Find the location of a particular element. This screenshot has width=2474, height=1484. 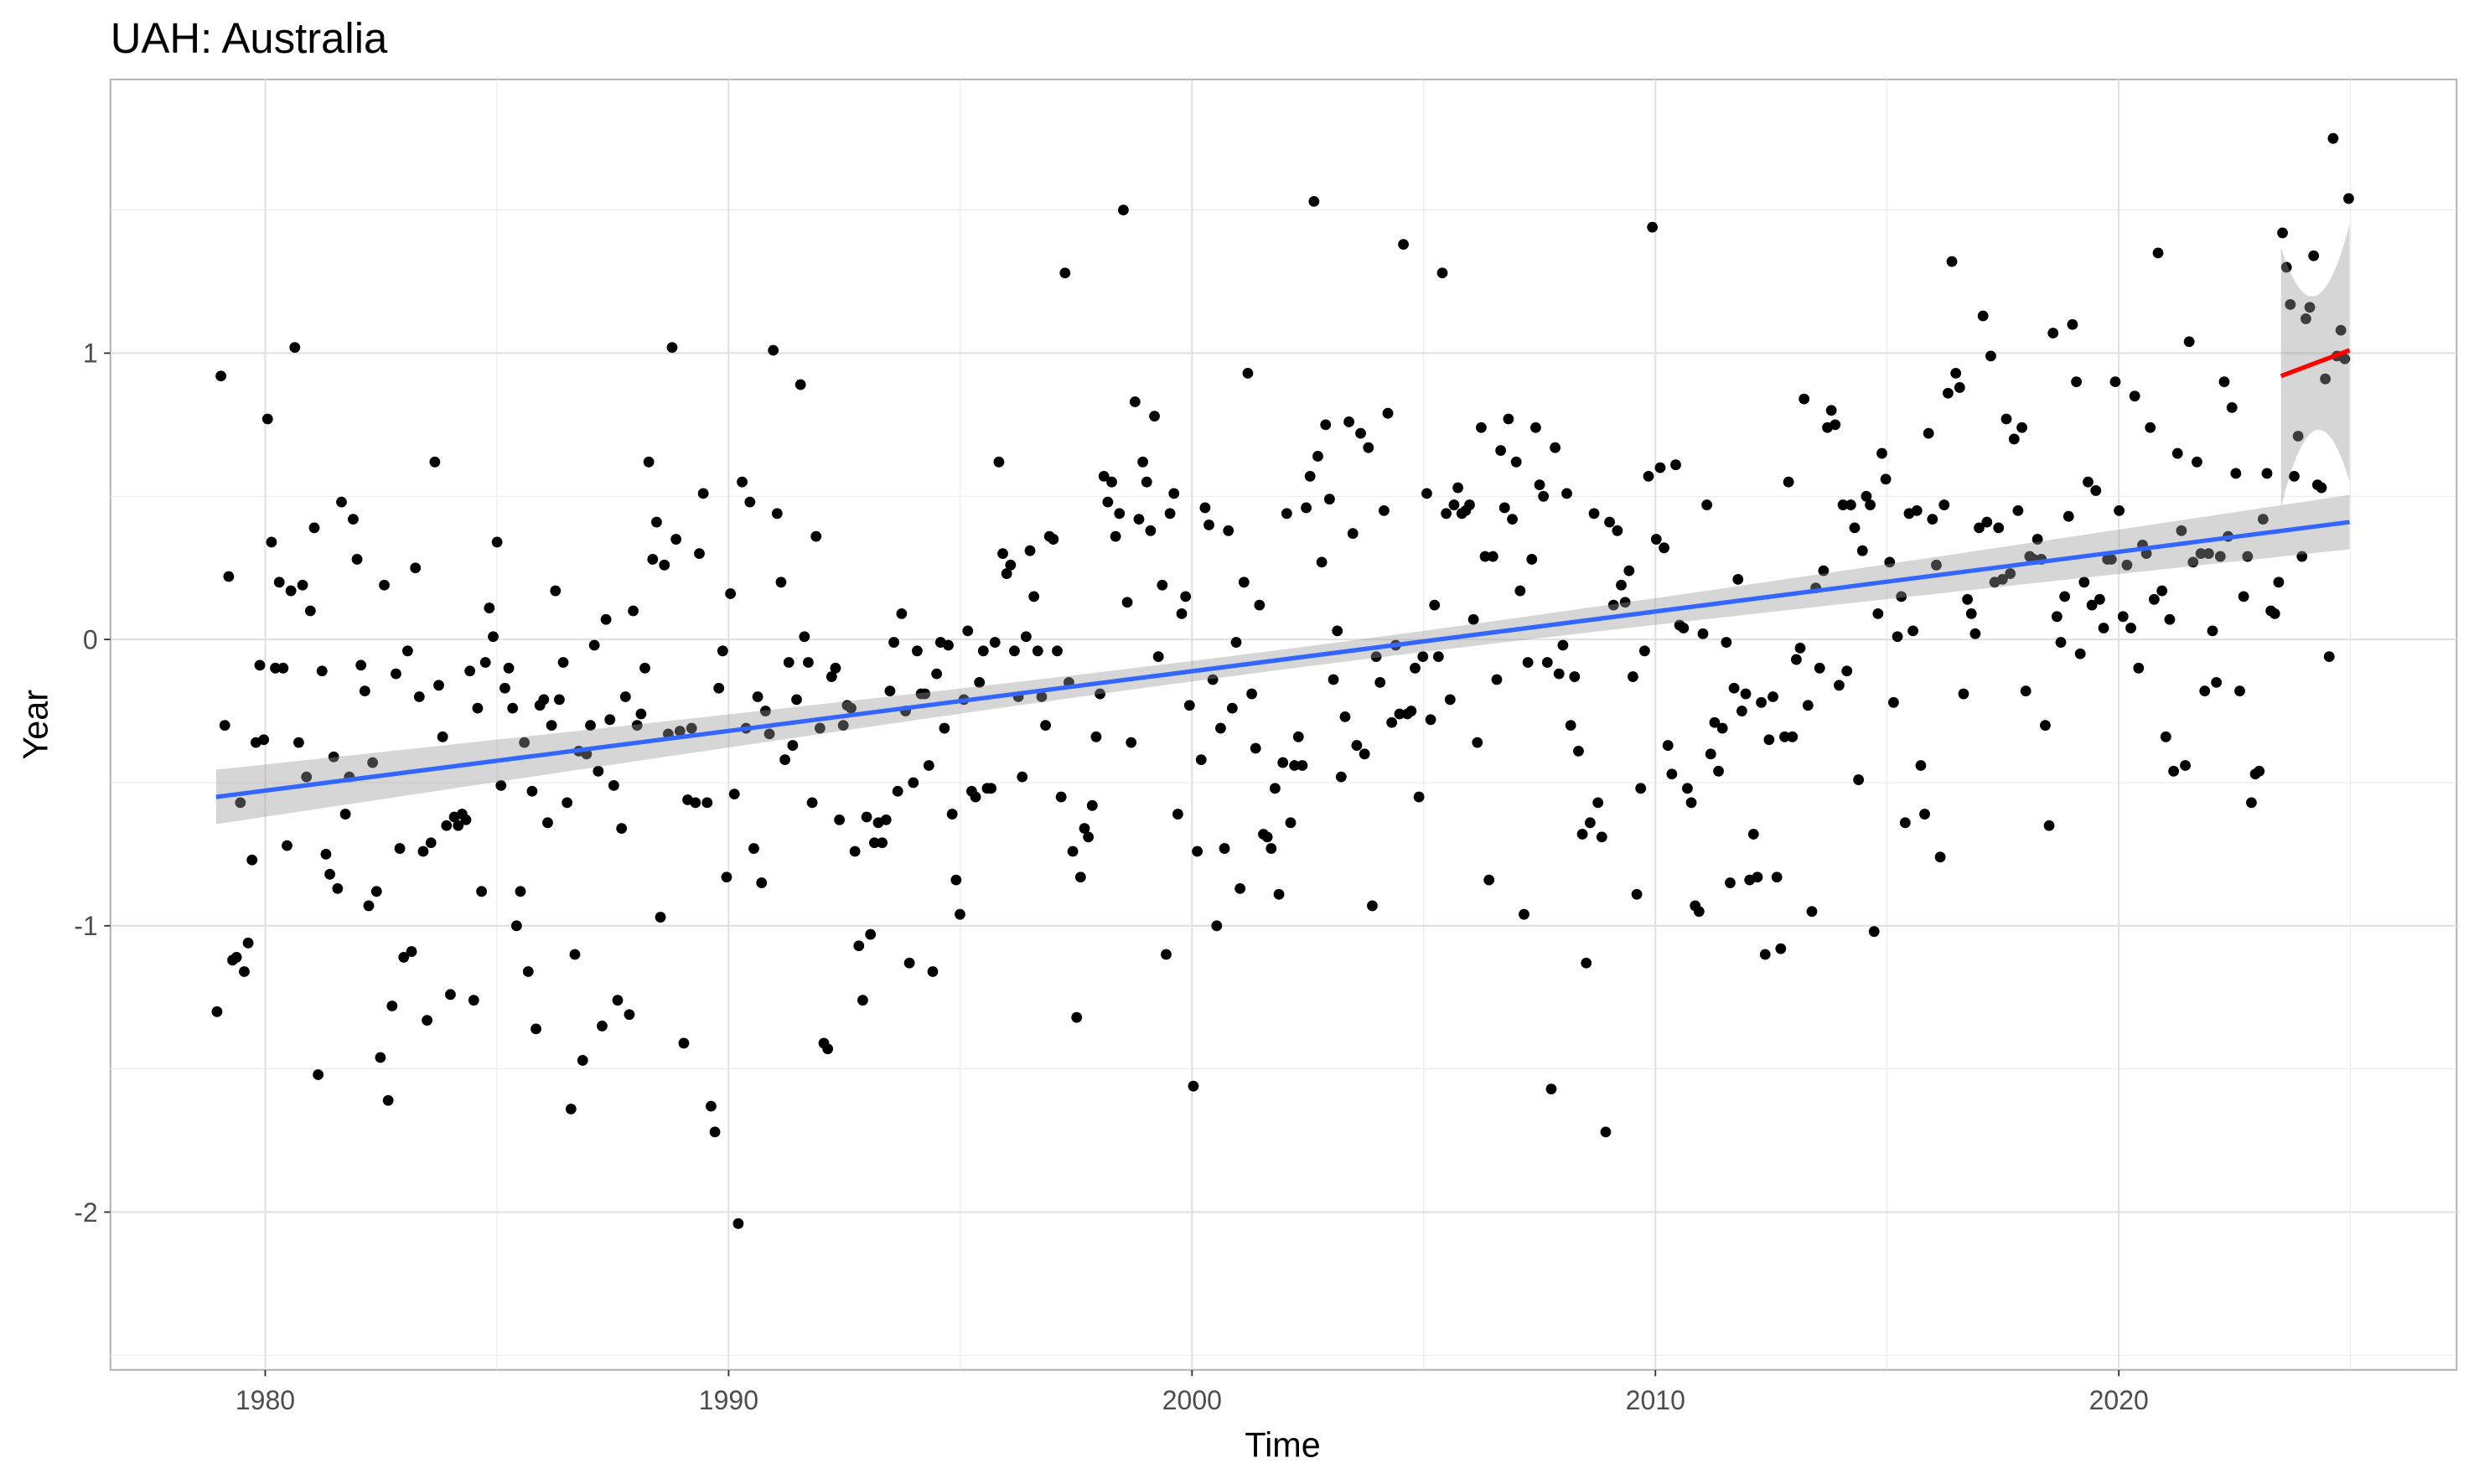

x-axis-ticks: 1980 1990 2000 2010 2020 is located at coordinates (1192, 1392).